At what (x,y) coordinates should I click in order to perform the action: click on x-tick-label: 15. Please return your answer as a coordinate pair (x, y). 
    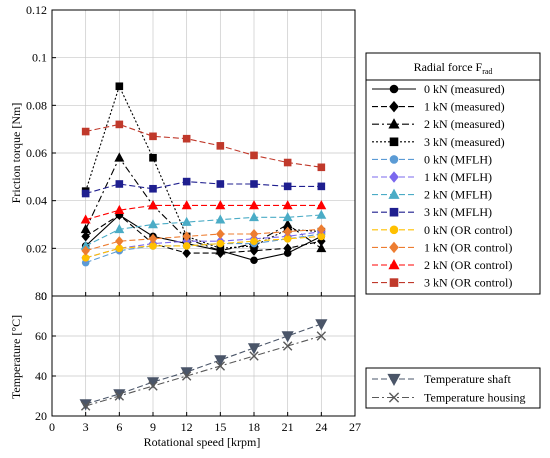
    Looking at the image, I should click on (220, 427).